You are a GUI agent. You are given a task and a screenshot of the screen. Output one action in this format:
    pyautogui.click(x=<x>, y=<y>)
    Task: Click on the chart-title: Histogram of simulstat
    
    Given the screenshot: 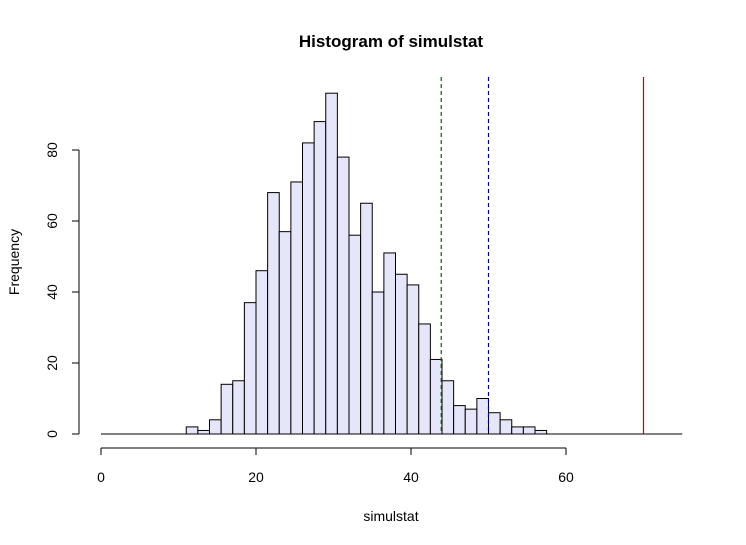 What is the action you would take?
    pyautogui.click(x=391, y=41)
    